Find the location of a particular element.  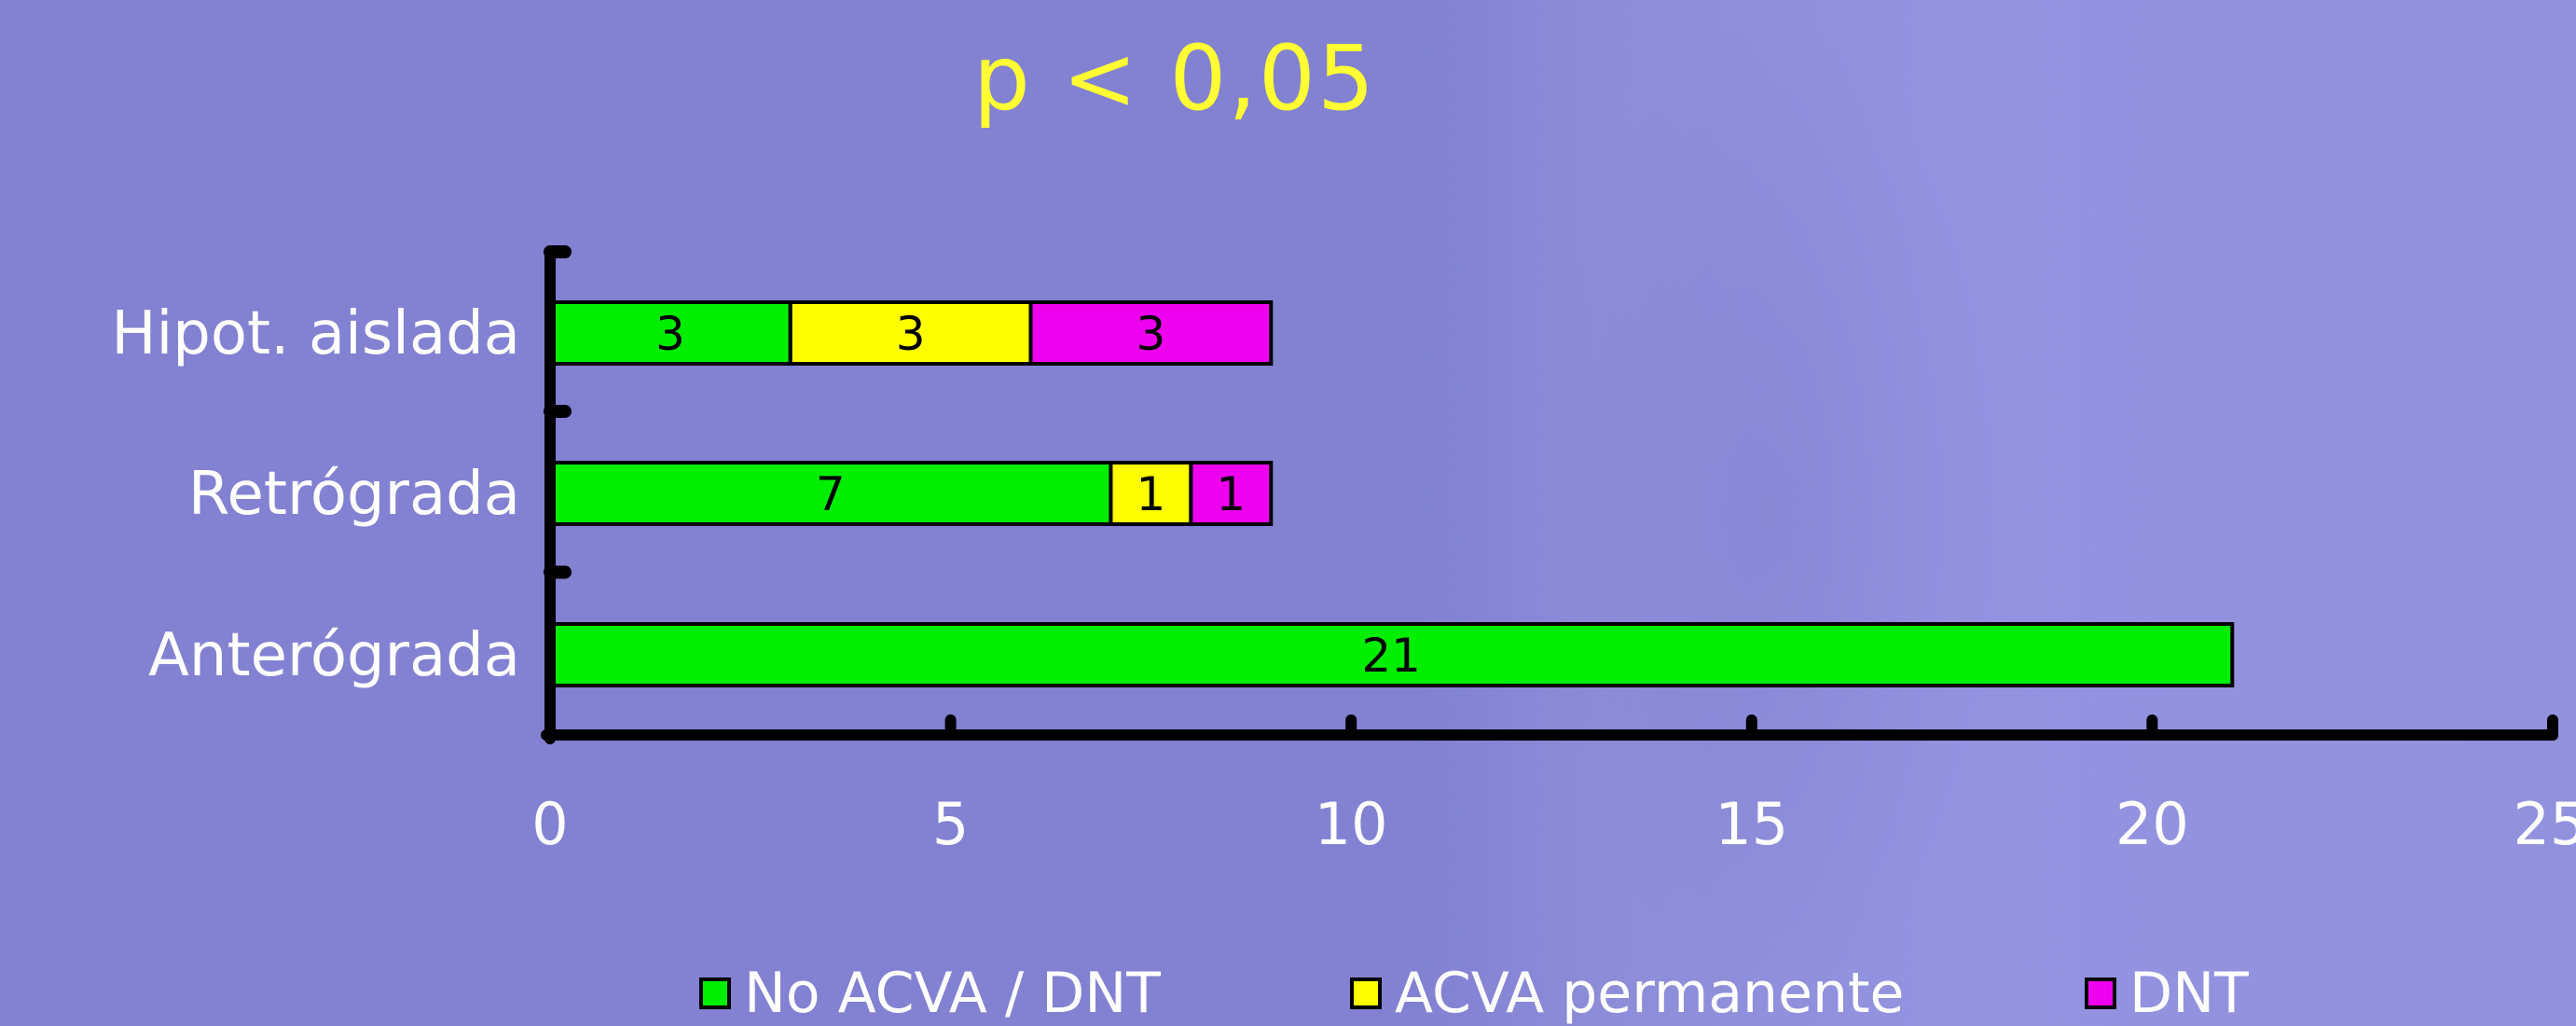

category-label-retrograda: Retrógrada is located at coordinates (354, 494).